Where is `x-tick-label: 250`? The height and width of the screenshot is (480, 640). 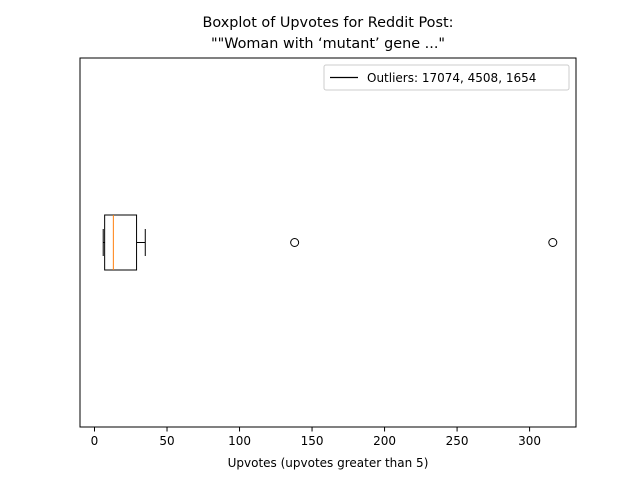 x-tick-label: 250 is located at coordinates (457, 441).